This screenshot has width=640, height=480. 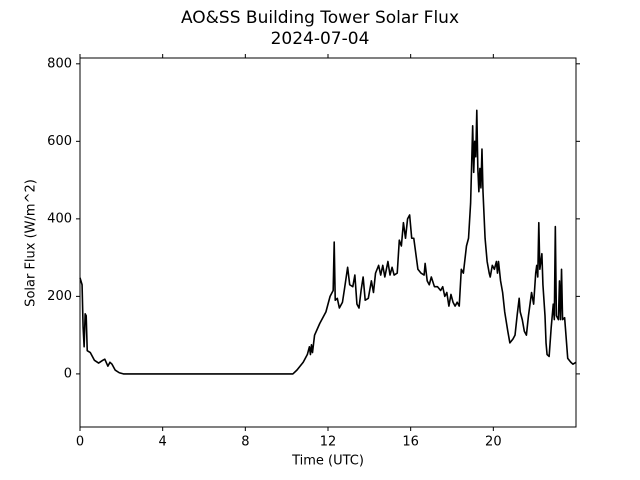 What do you see at coordinates (68, 373) in the screenshot?
I see `y-tick-label: 0` at bounding box center [68, 373].